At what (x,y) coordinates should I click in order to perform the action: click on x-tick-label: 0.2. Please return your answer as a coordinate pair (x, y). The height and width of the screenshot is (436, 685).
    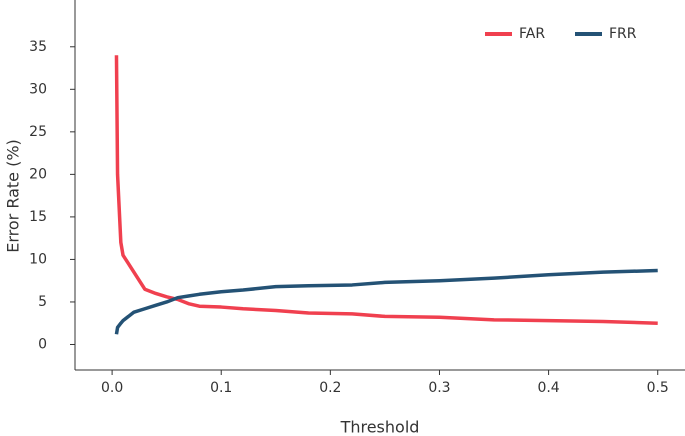
    Looking at the image, I should click on (330, 388).